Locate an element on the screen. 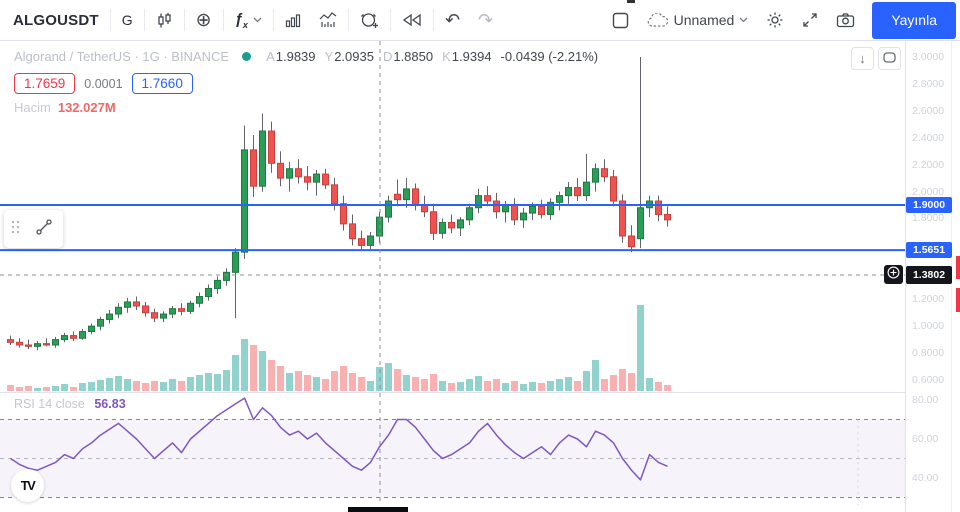  rewind-icon is located at coordinates (412, 20).